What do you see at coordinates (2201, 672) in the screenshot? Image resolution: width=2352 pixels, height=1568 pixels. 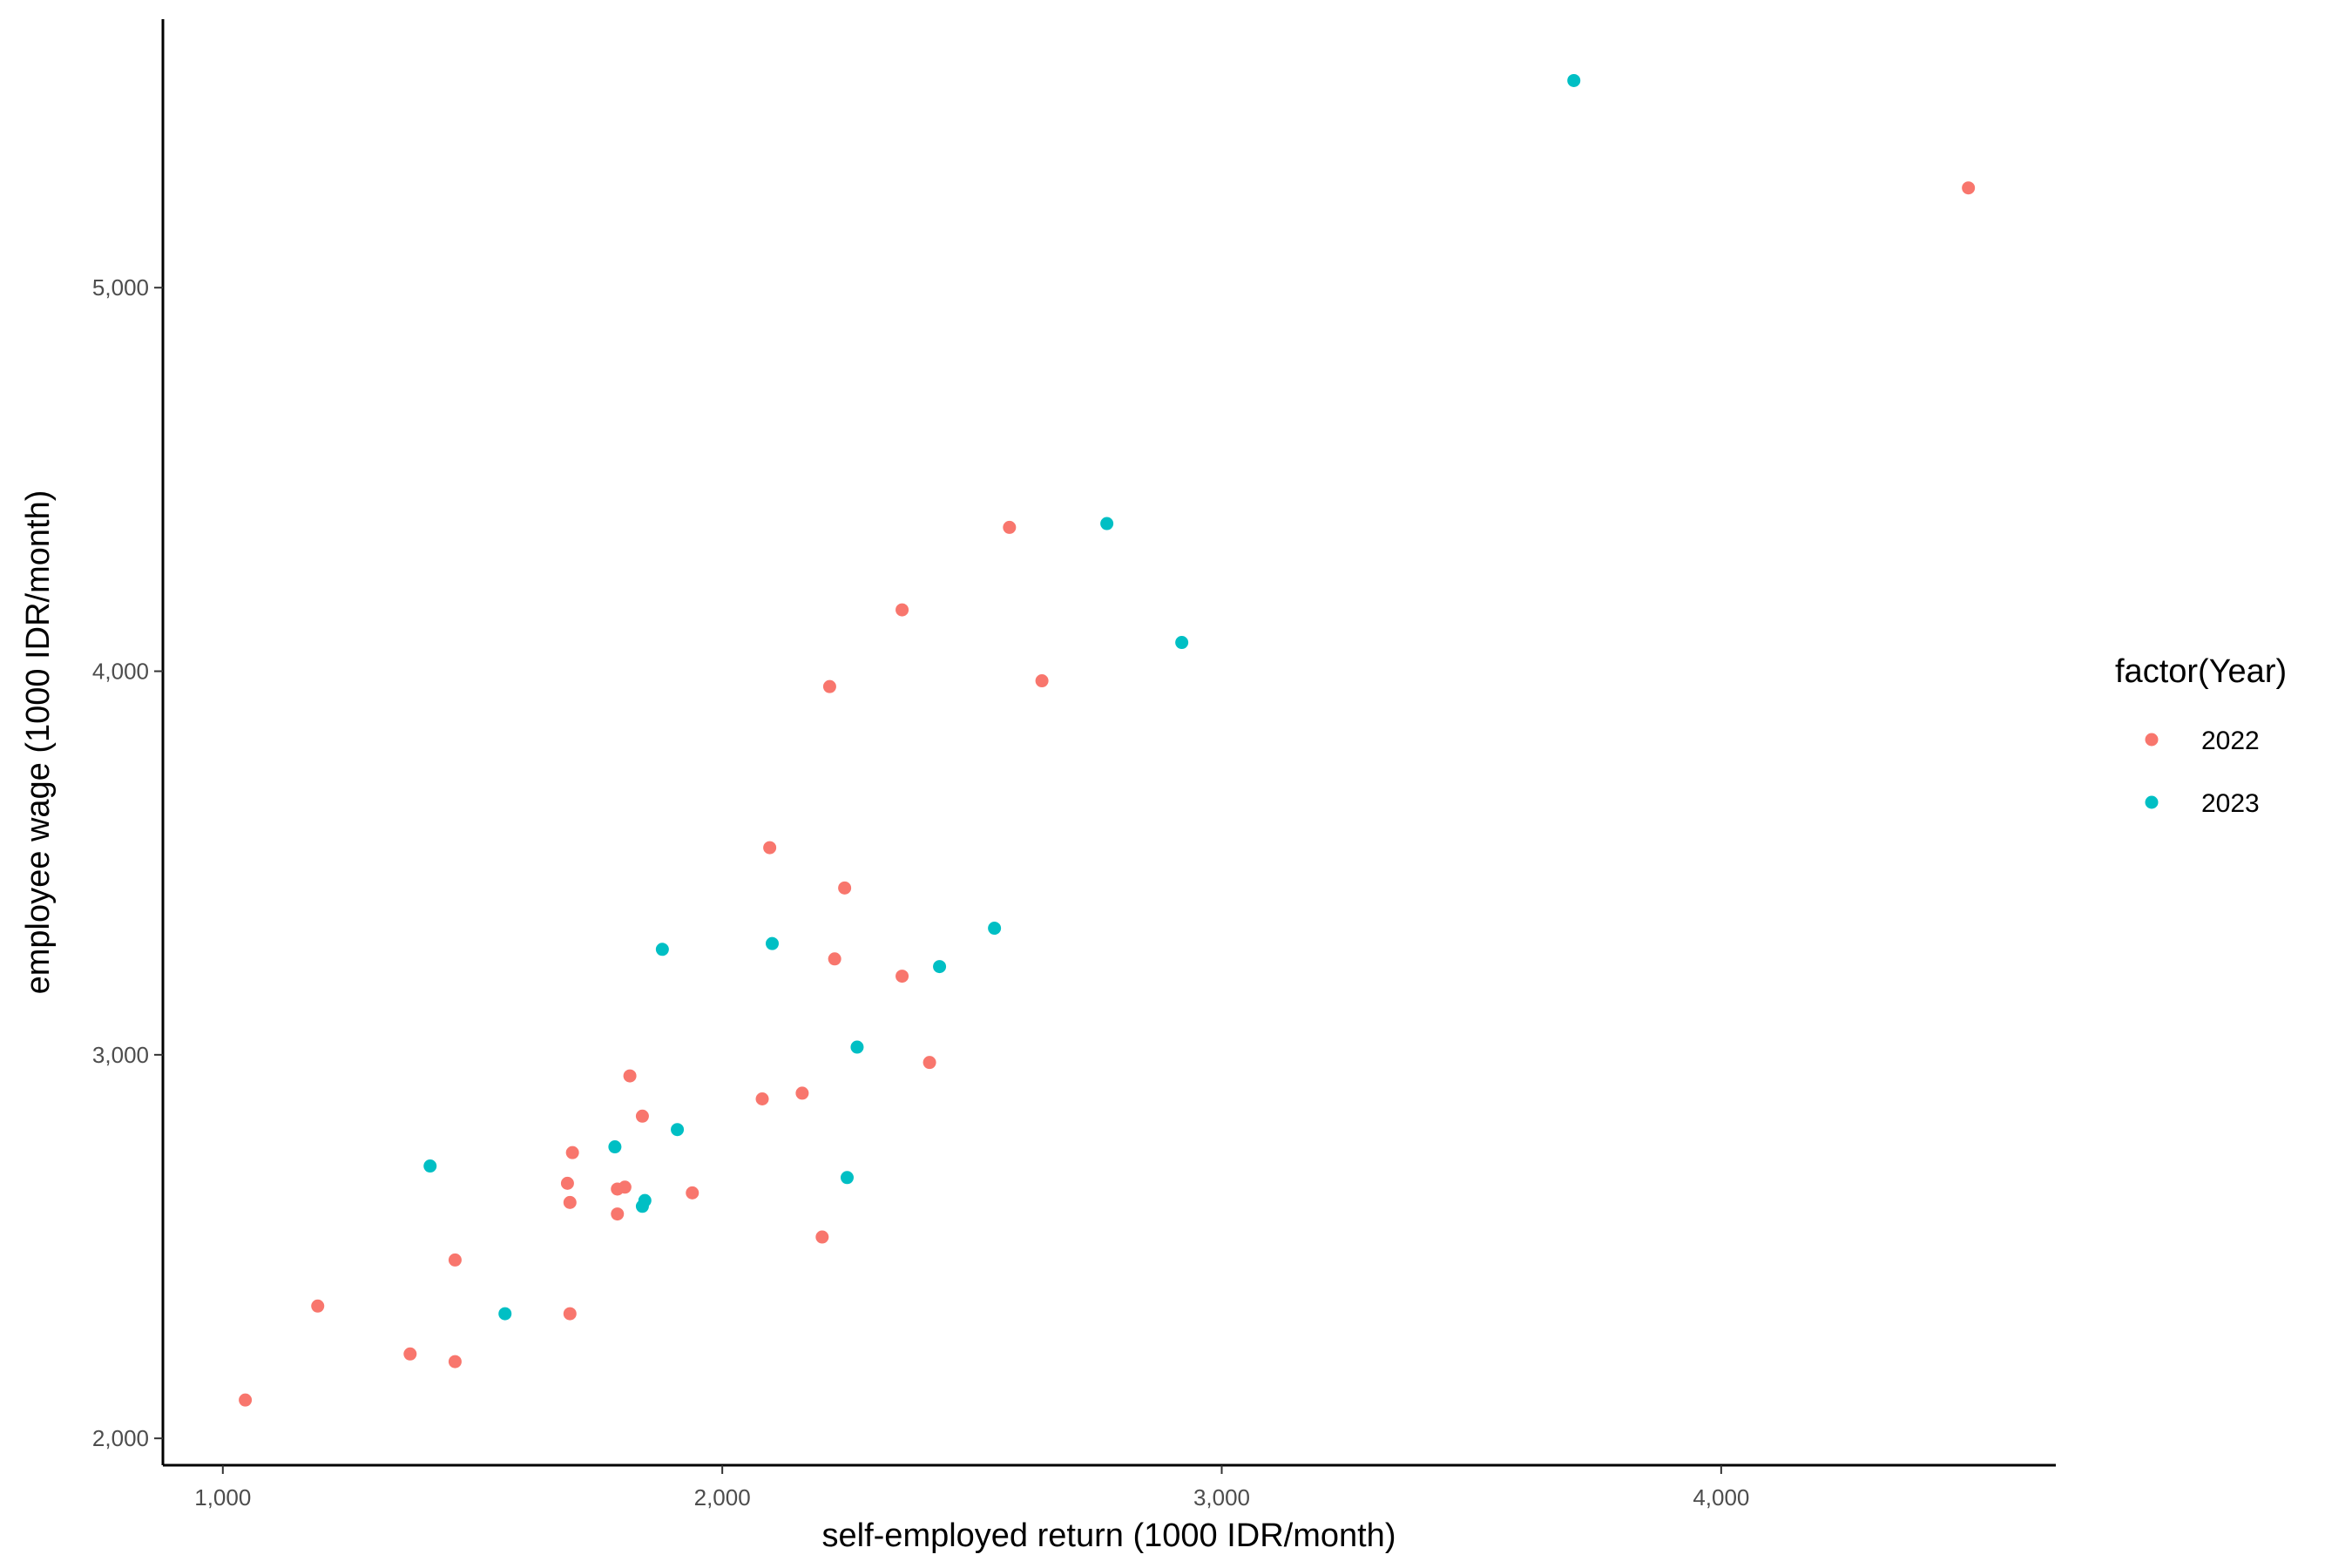 I see `legend-title: factor(Year)` at bounding box center [2201, 672].